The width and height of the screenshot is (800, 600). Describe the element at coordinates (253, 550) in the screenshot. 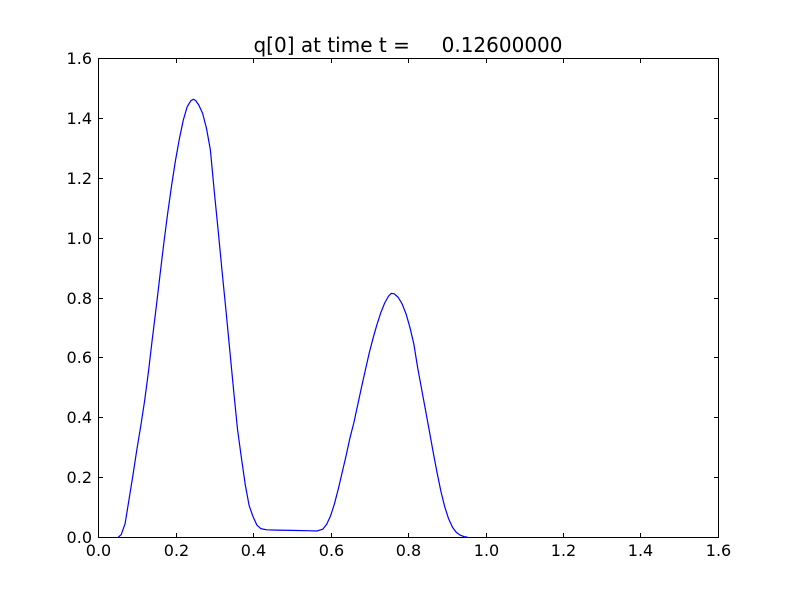

I see `x-tick-label: 0.4` at that location.